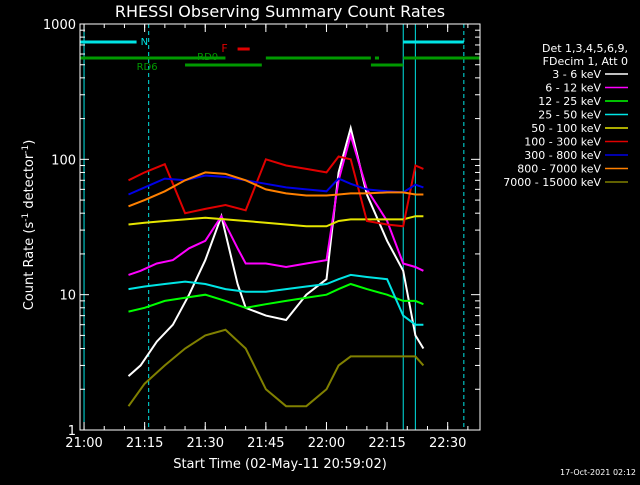  I want to click on legend-label: 300 - 800 keV, so click(562, 155).